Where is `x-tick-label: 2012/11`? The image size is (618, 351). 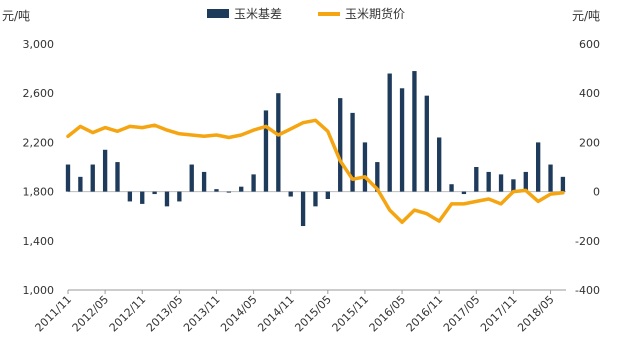
x-tick-label: 2012/11 is located at coordinates (128, 314).